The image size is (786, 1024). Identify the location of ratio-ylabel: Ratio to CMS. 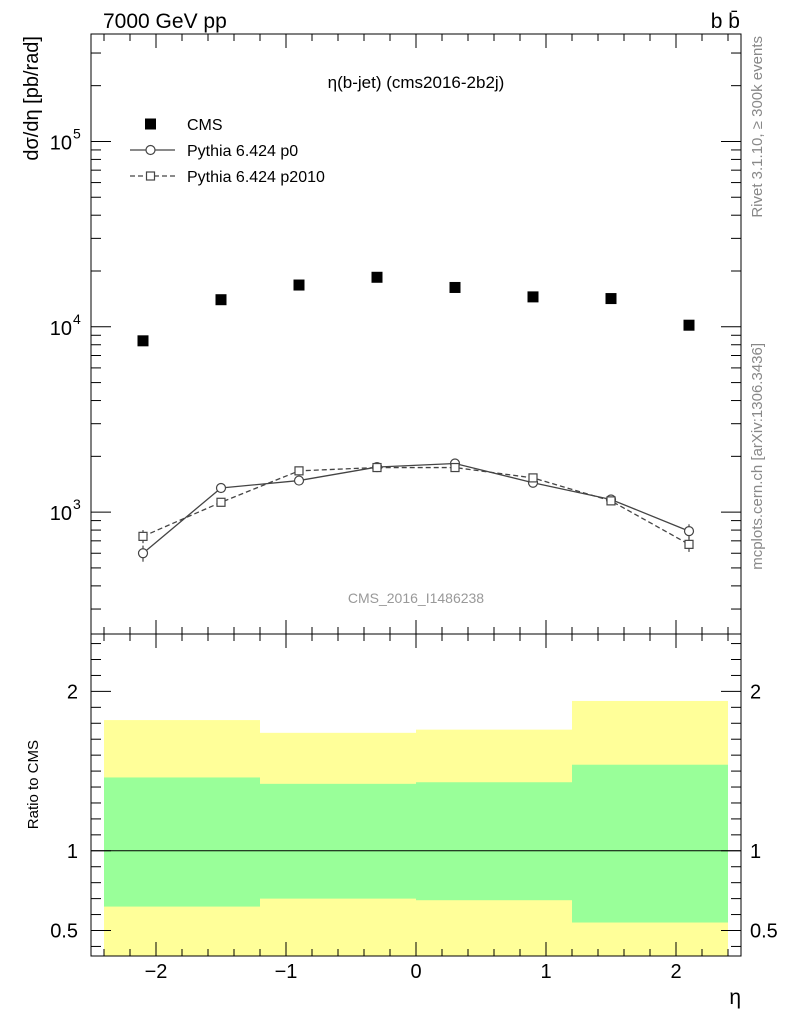
(33, 784).